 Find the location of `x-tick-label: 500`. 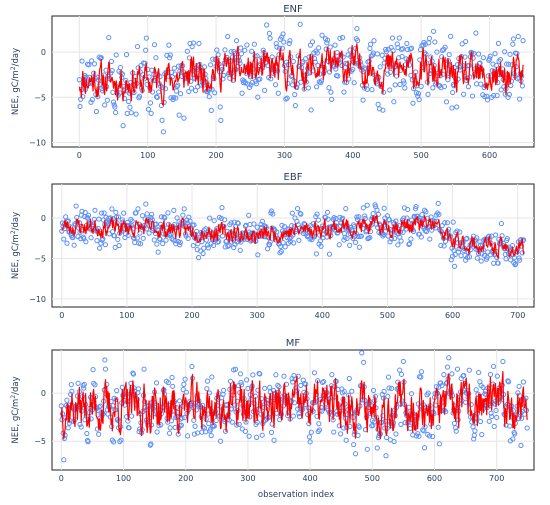

x-tick-label: 500 is located at coordinates (387, 315).